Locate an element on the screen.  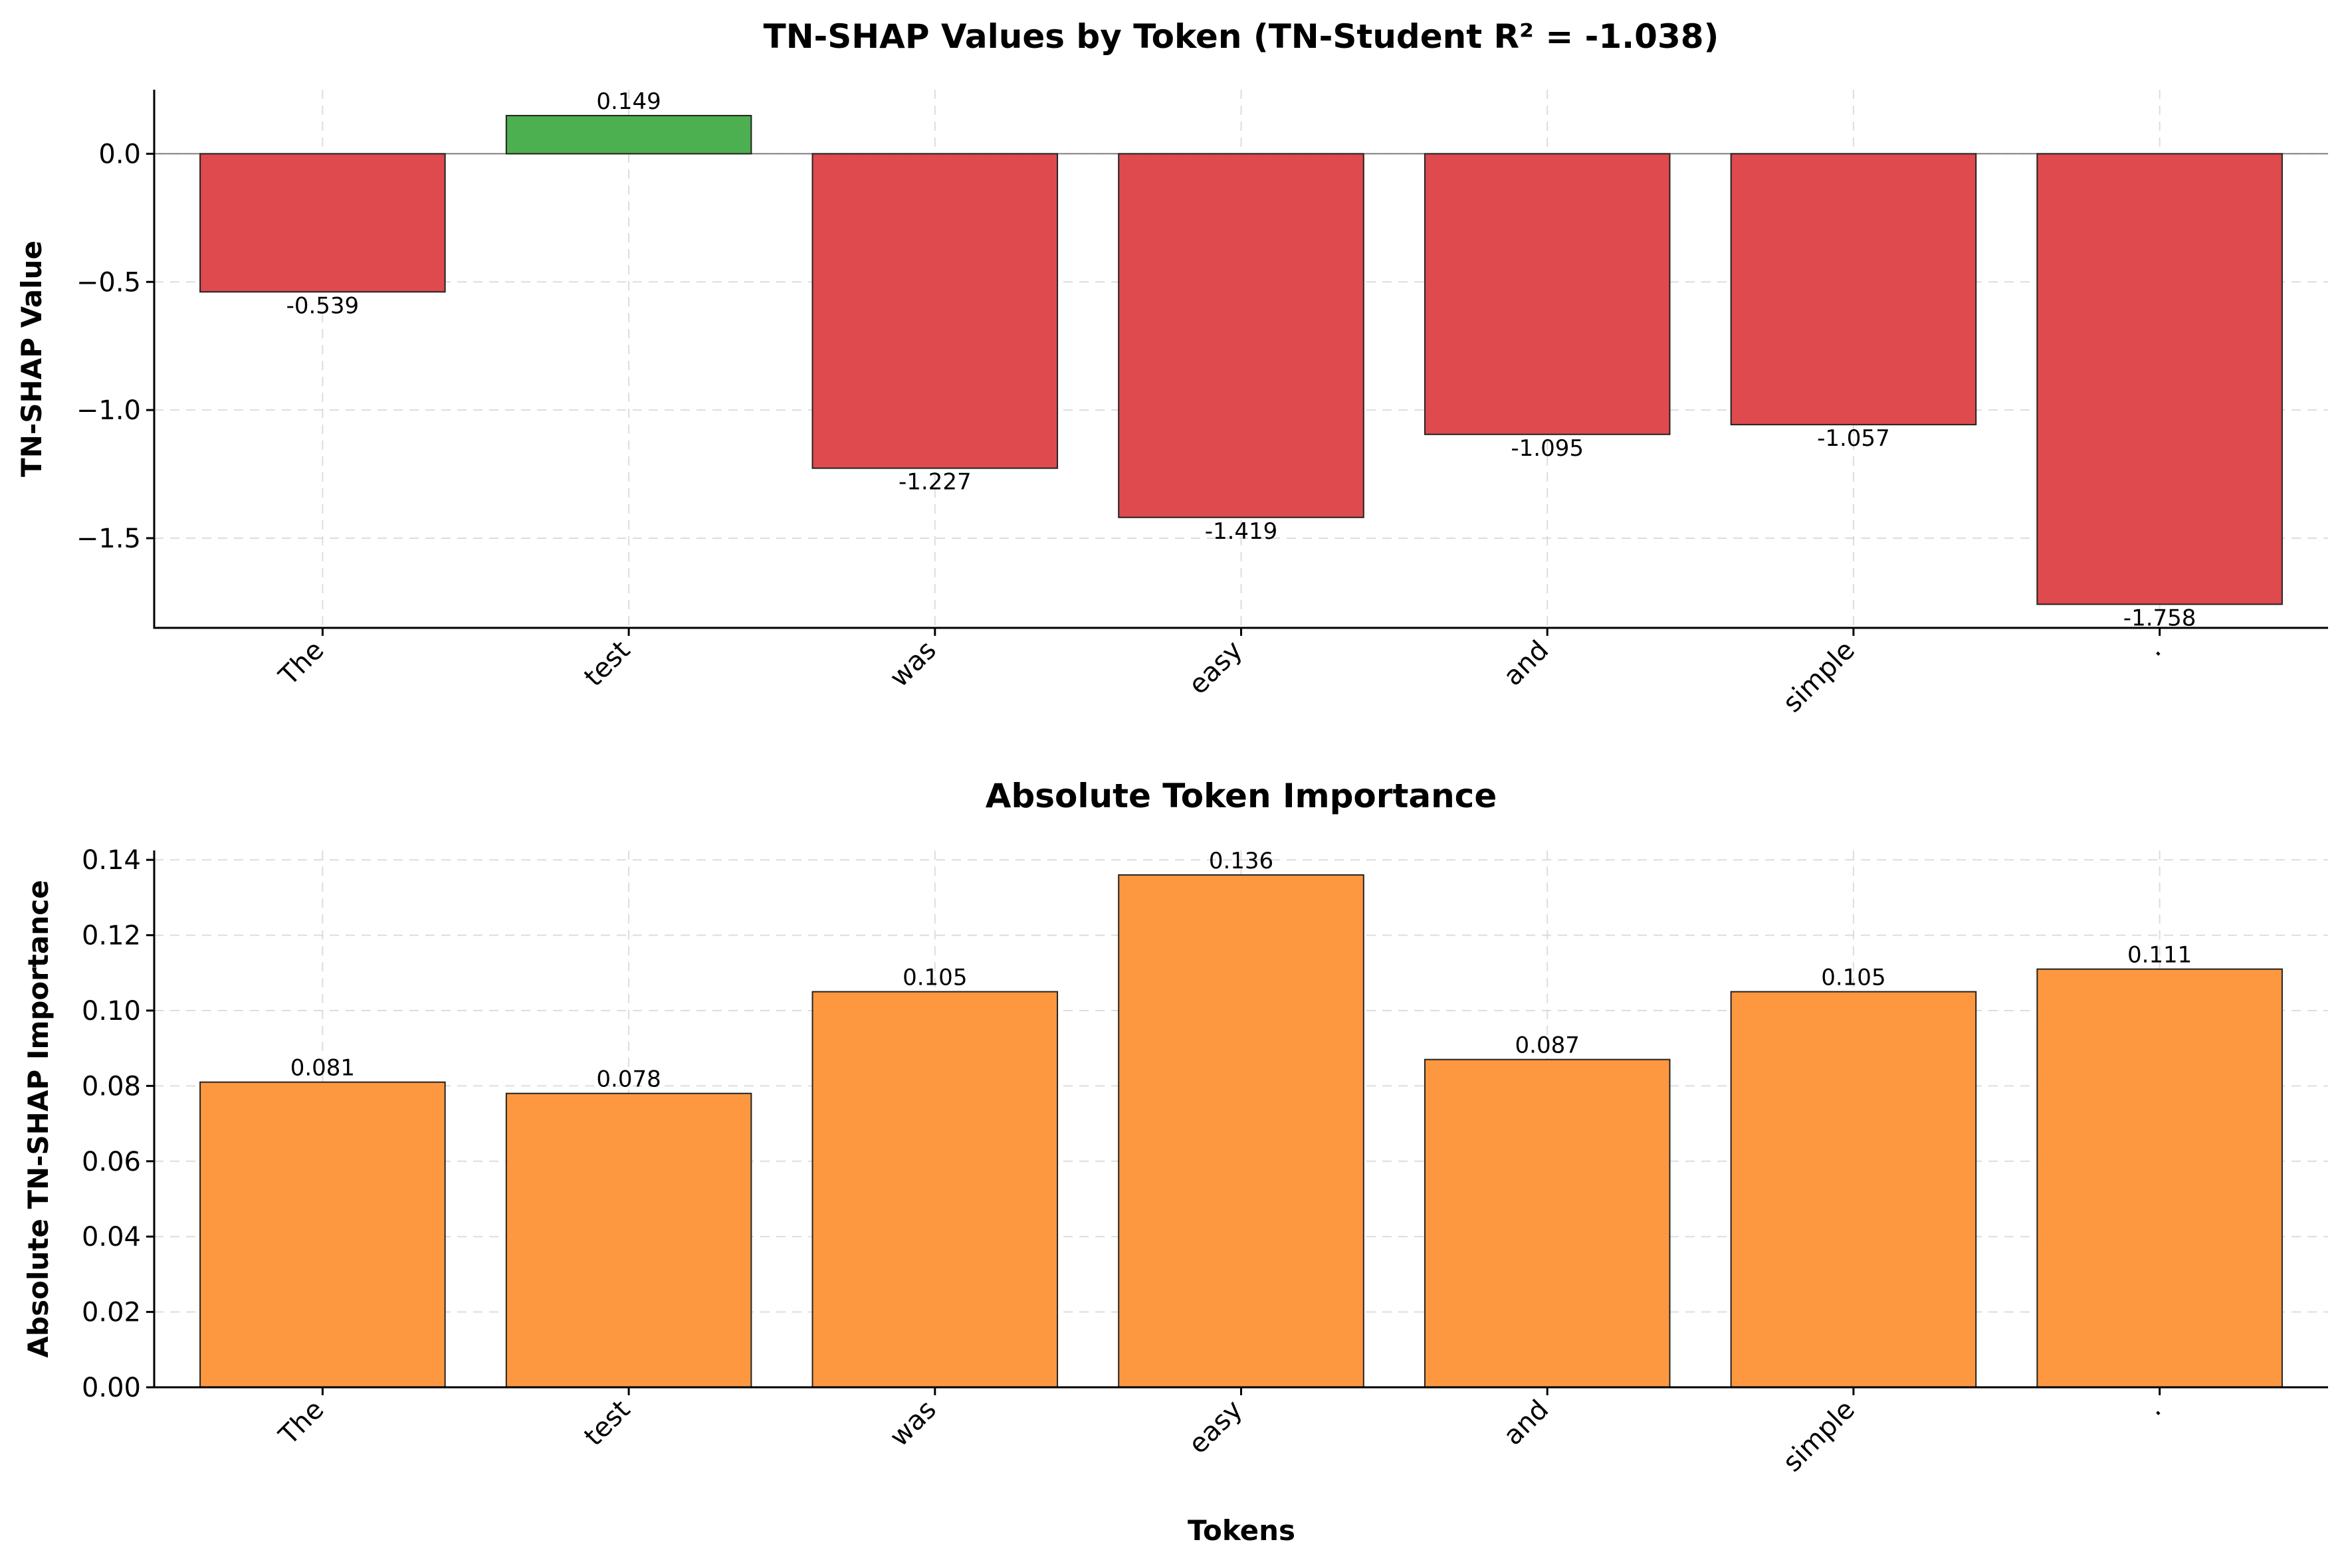
y-axis-label: Absolute TN-SHAP Importance is located at coordinates (38, 1118).